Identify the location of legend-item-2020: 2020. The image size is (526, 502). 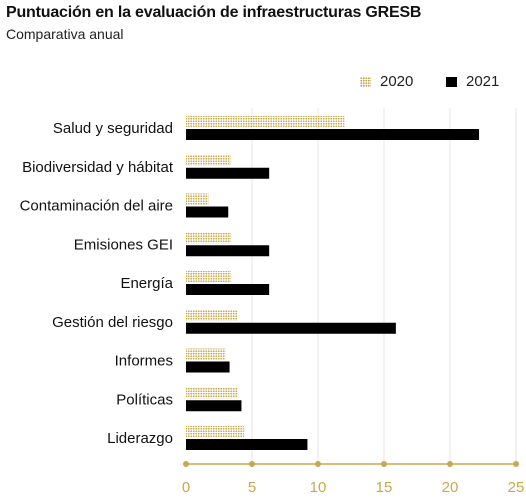
(386, 81).